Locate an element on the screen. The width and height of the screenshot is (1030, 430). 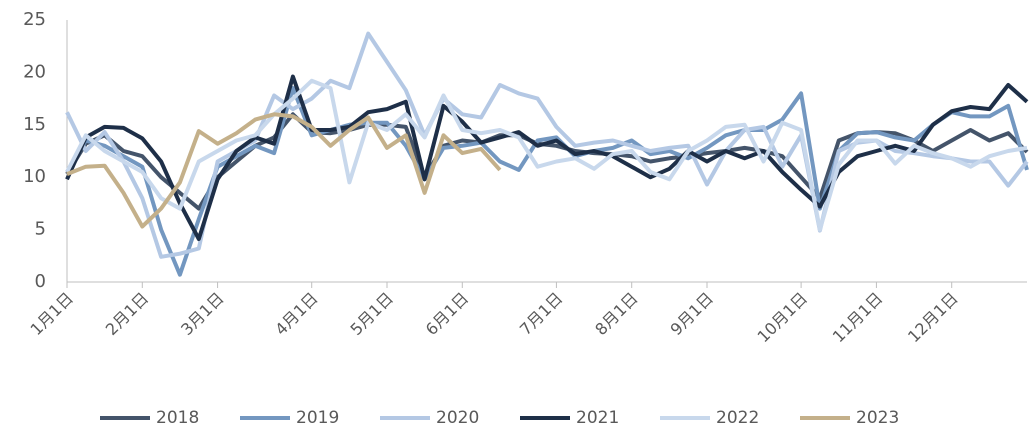
x-tick-label: 10月1日 is located at coordinates (782, 318).